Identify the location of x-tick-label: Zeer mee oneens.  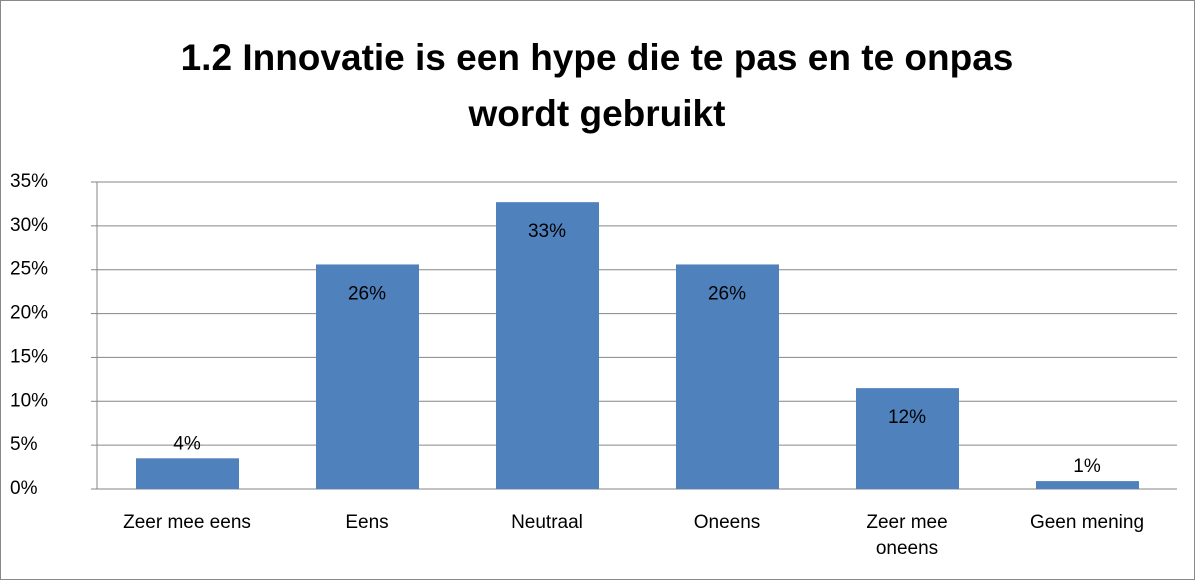
(907, 535).